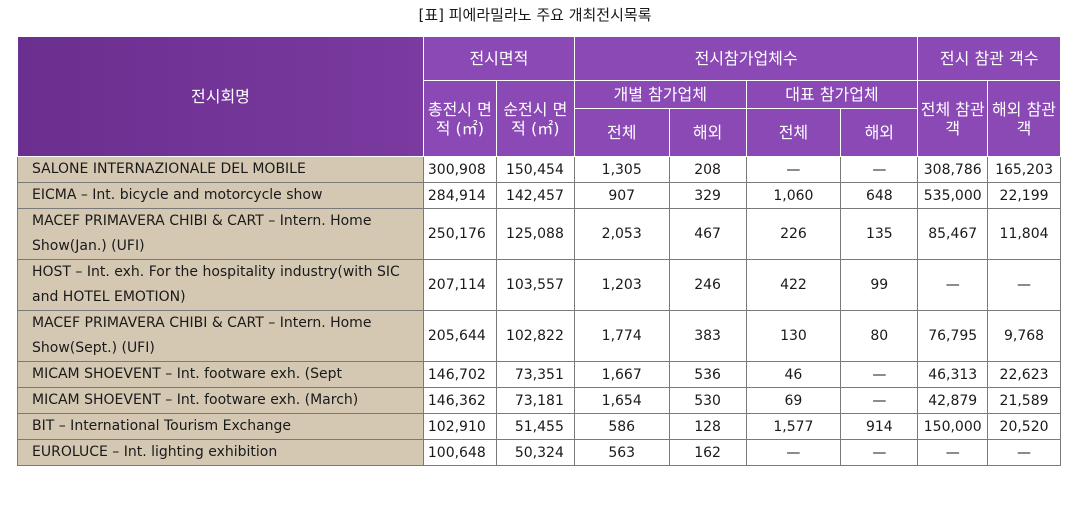  What do you see at coordinates (707, 132) in the screenshot?
I see `header-ind-overseas: 해외` at bounding box center [707, 132].